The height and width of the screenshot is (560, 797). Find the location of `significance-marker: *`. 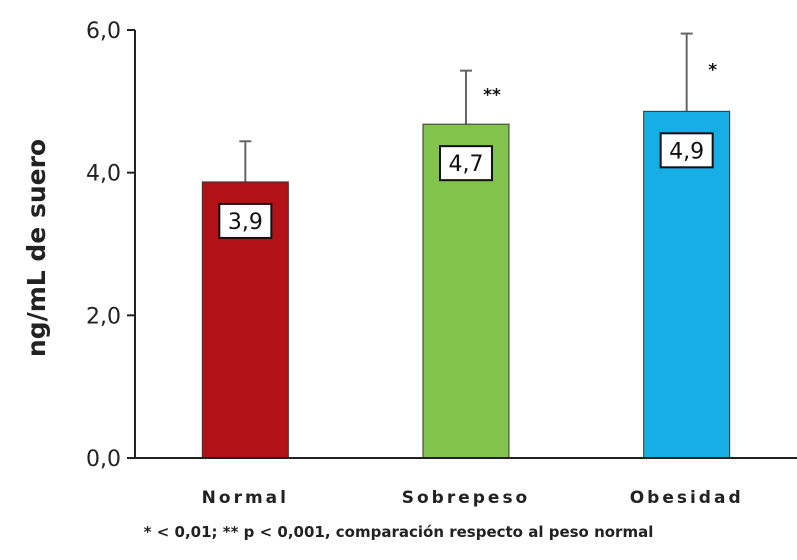

significance-marker: * is located at coordinates (712, 71).